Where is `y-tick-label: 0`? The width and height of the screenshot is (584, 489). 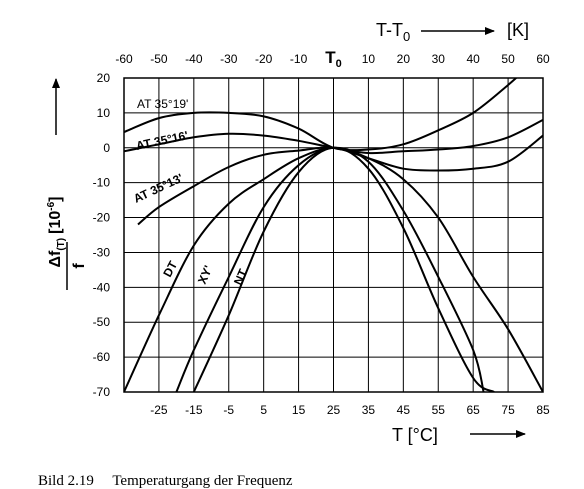
y-tick-label: 0 is located at coordinates (106, 148).